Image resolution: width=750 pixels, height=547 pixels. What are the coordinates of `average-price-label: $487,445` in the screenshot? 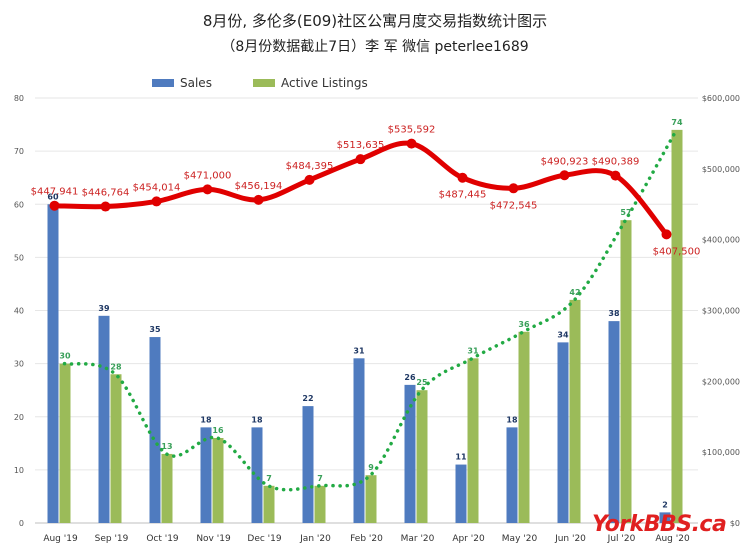 It's located at (463, 195).